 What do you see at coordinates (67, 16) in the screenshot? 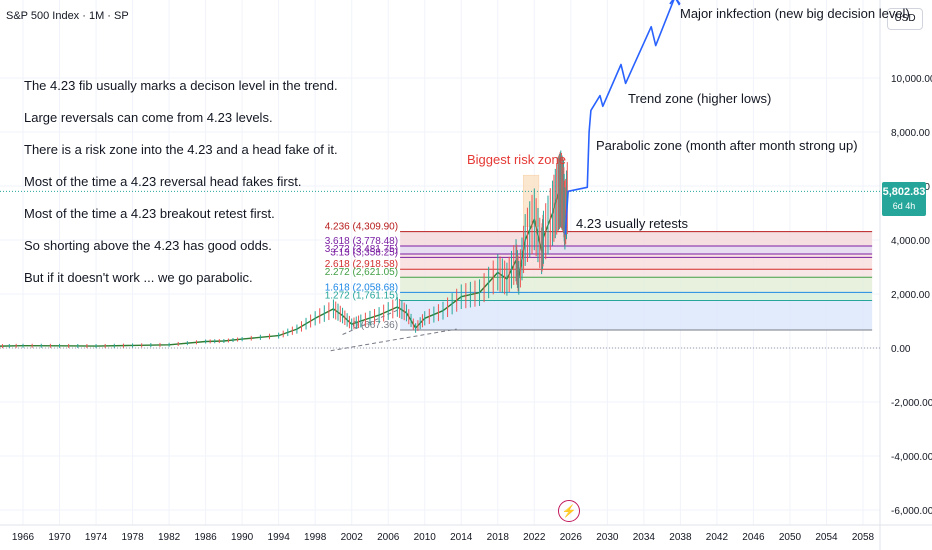
I see `chart-title: S&P 500 Index · 1M · SP` at bounding box center [67, 16].